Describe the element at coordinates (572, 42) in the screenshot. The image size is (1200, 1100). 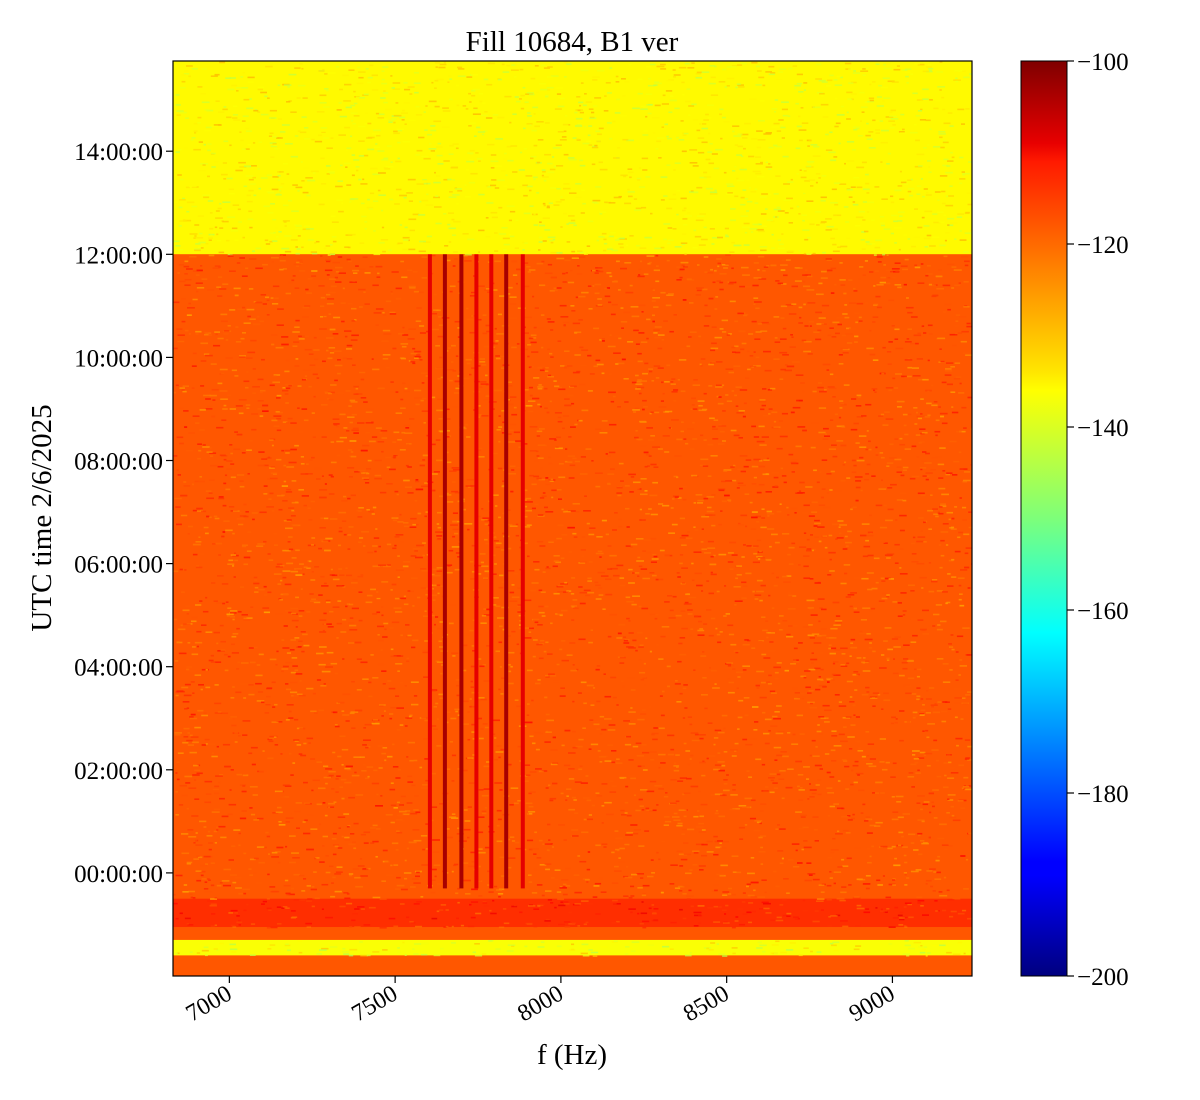
I see `chart-title: Fill 10684, B1 ver` at that location.